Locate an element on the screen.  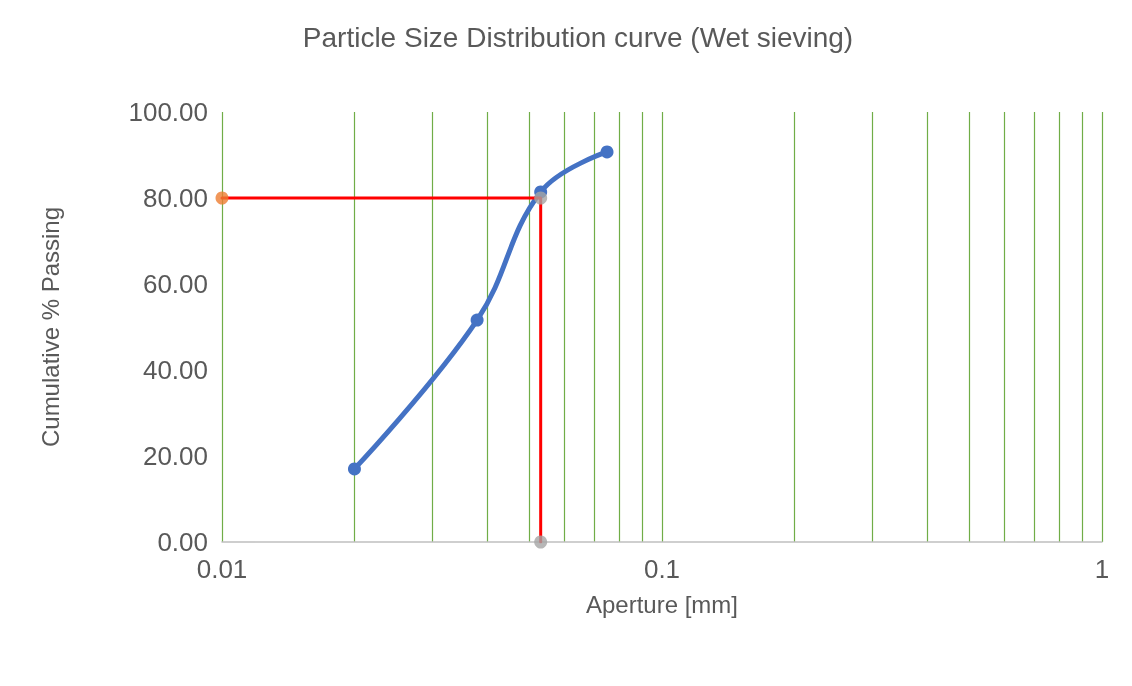
y-axis-title: Cumulative % Passing is located at coordinates (50, 327).